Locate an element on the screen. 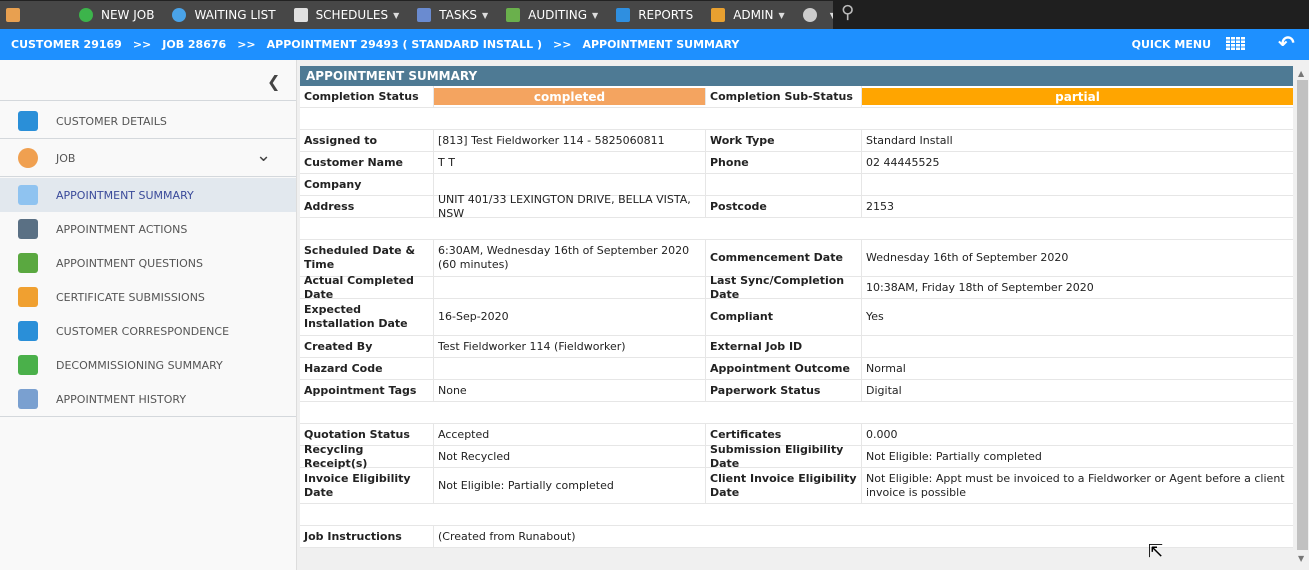 The height and width of the screenshot is (570, 1309). certificate-icon is located at coordinates (28, 297).